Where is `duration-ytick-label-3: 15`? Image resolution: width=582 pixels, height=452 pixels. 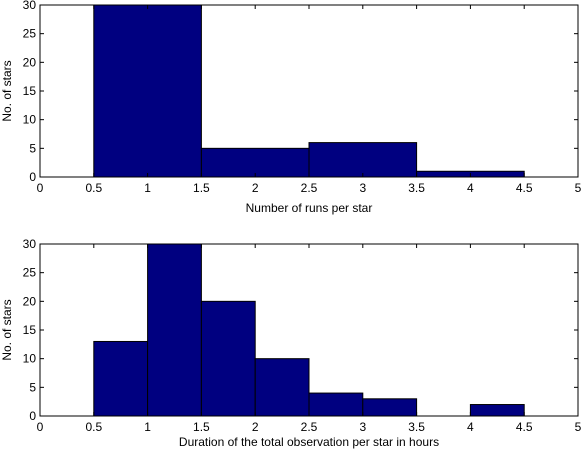
duration-ytick-label-3: 15 is located at coordinates (30, 330).